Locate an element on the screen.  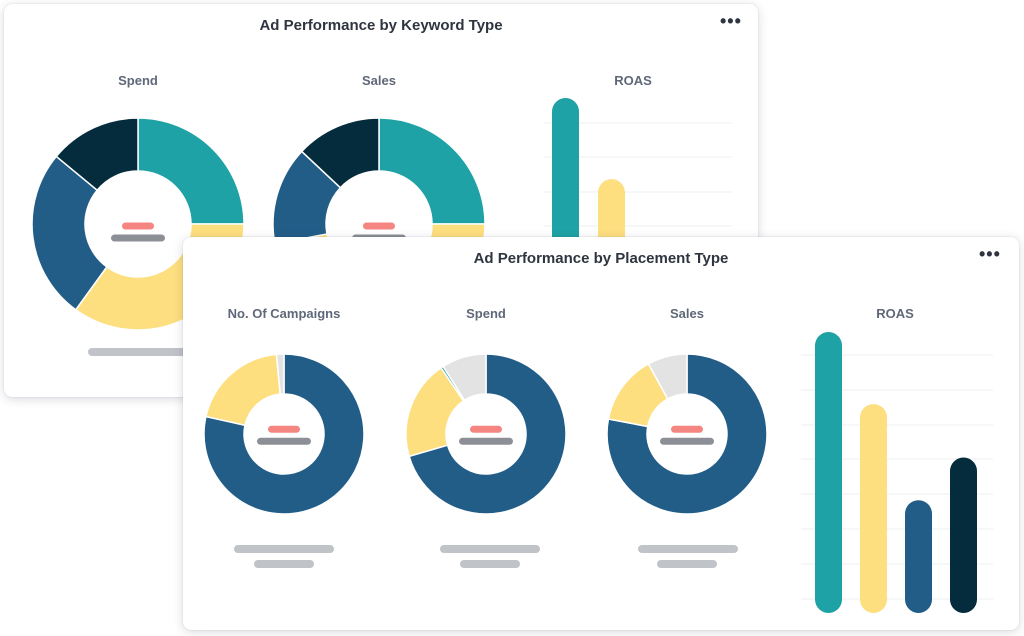
campaigns-donut is located at coordinates (284, 434).